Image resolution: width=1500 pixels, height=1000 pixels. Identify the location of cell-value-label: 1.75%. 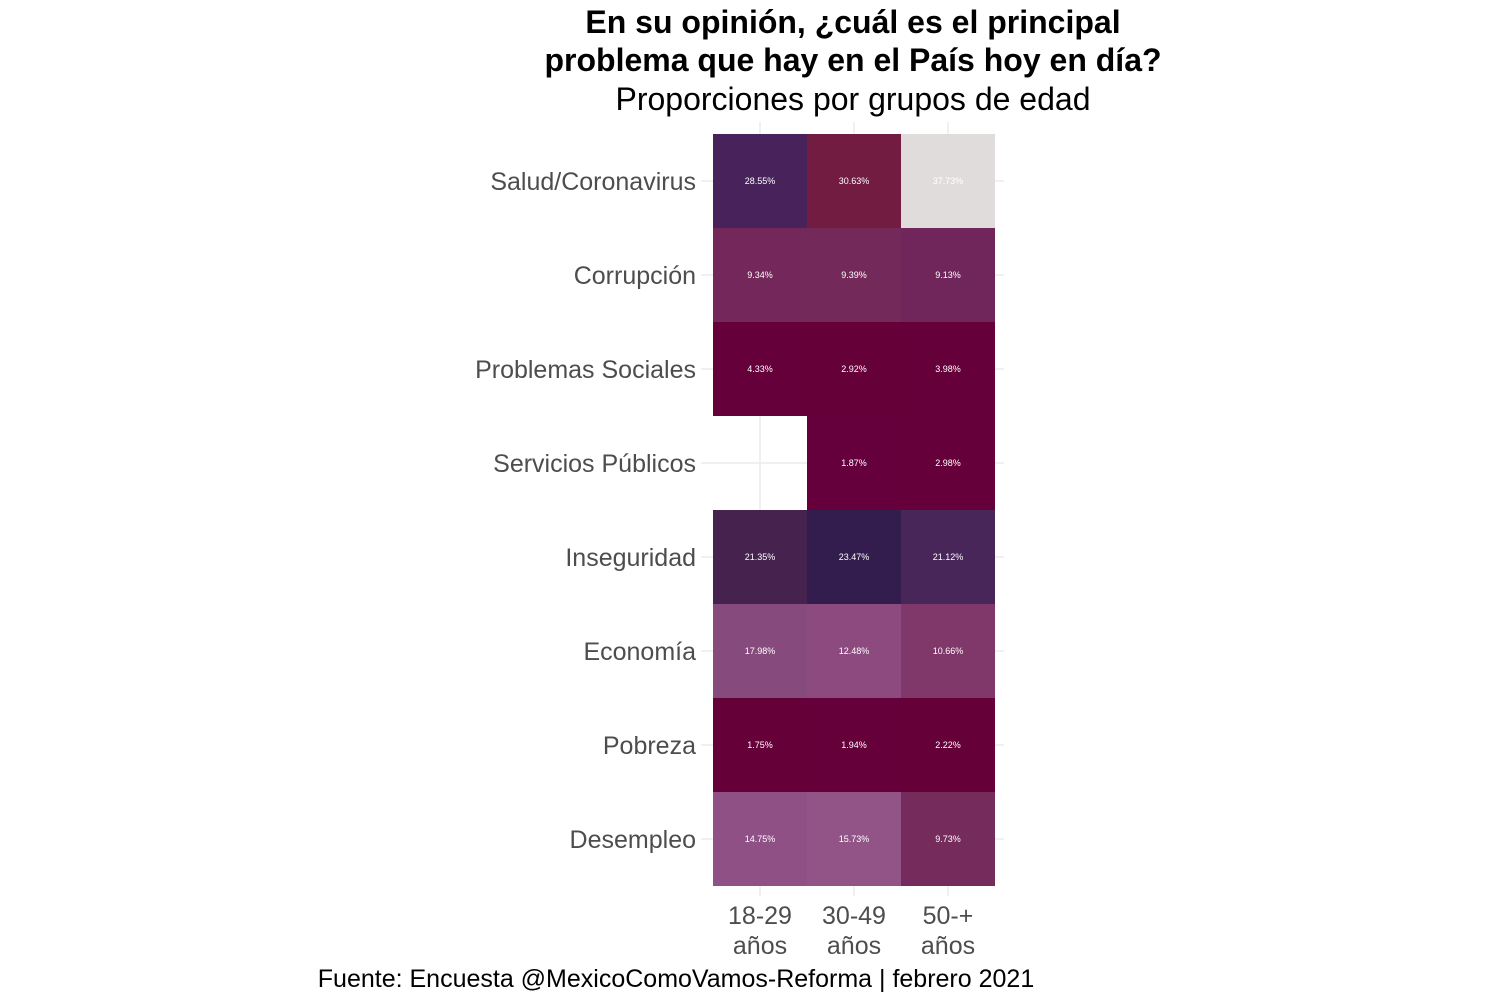
(760, 745).